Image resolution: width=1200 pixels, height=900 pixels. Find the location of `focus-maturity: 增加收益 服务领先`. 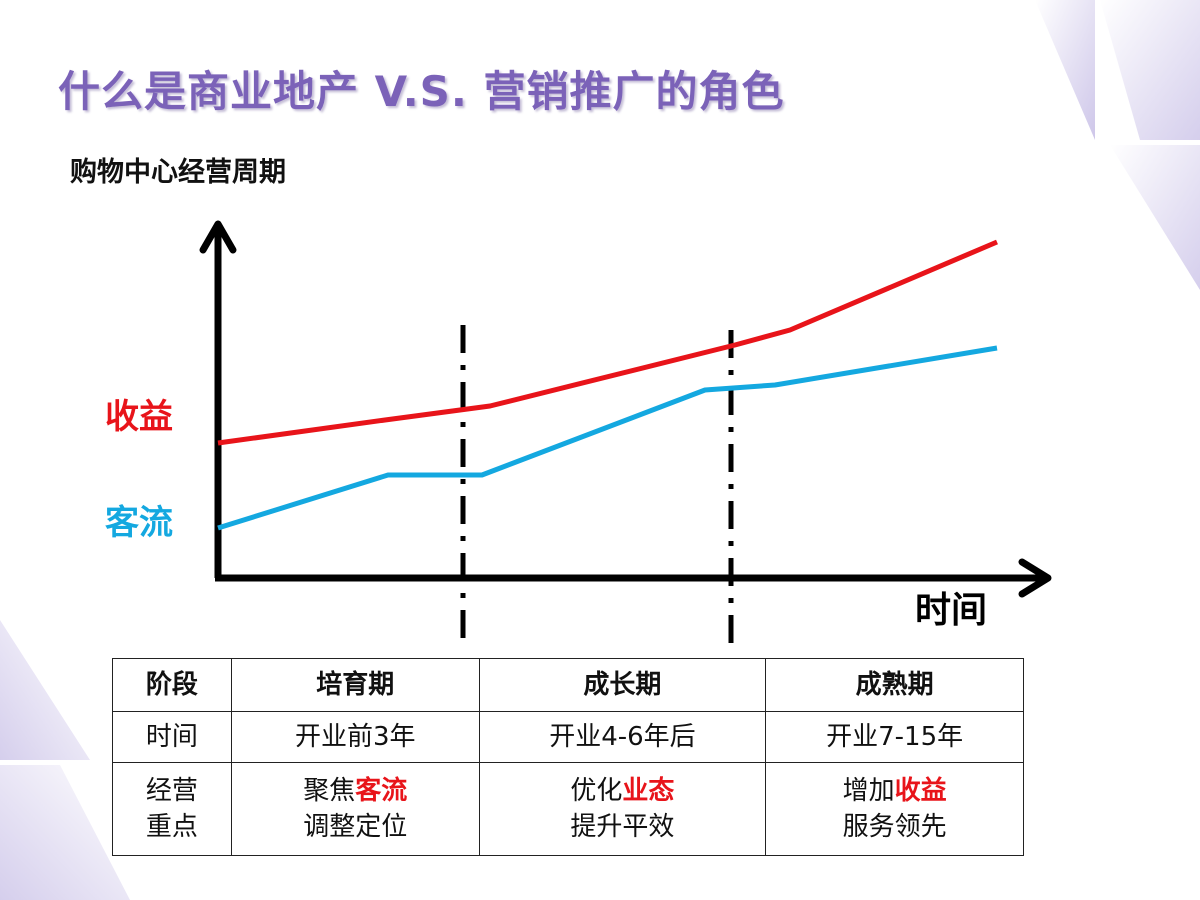

focus-maturity: 增加收益 服务领先 is located at coordinates (894, 809).